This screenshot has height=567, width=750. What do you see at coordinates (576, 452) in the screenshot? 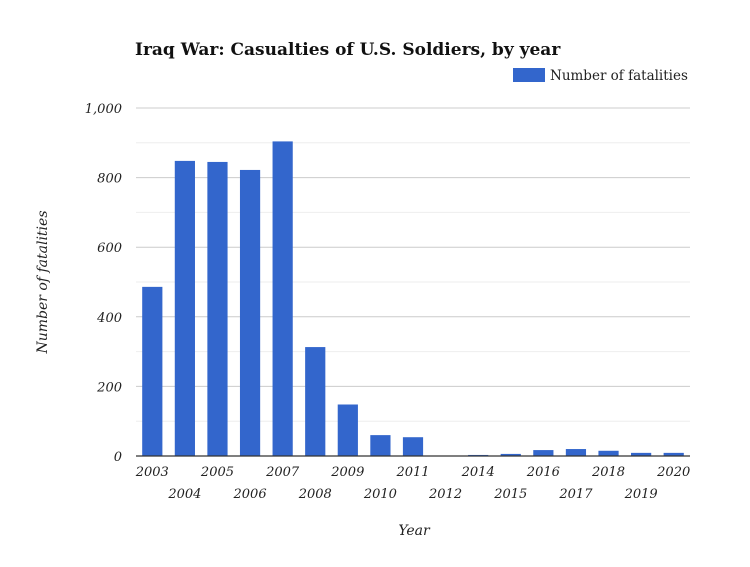
I see `bar-2017` at bounding box center [576, 452].